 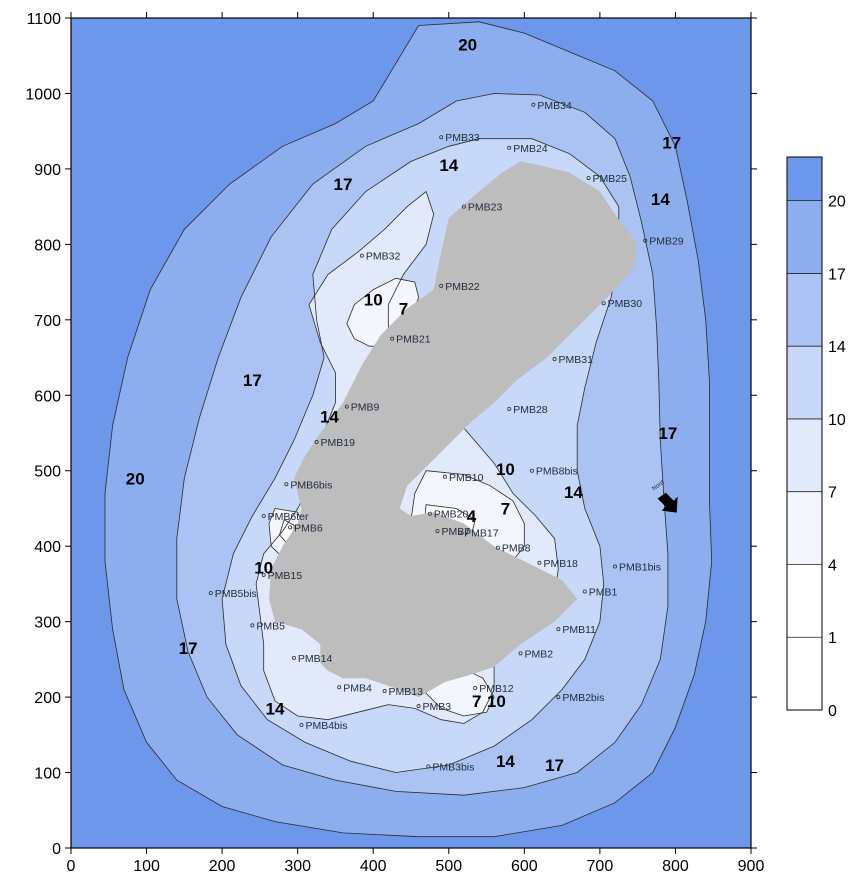 What do you see at coordinates (285, 576) in the screenshot?
I see `well-label: PMB15` at bounding box center [285, 576].